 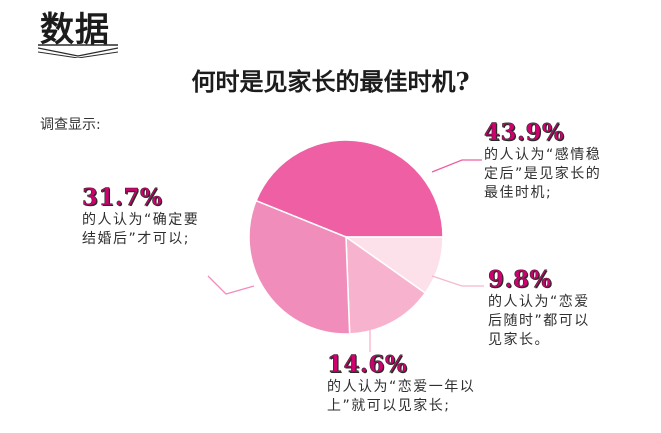 I want to click on slice-annotation-before-marriage: 31.7% 的人认为“确定要结婚后”才可以;, so click(x=146, y=216).